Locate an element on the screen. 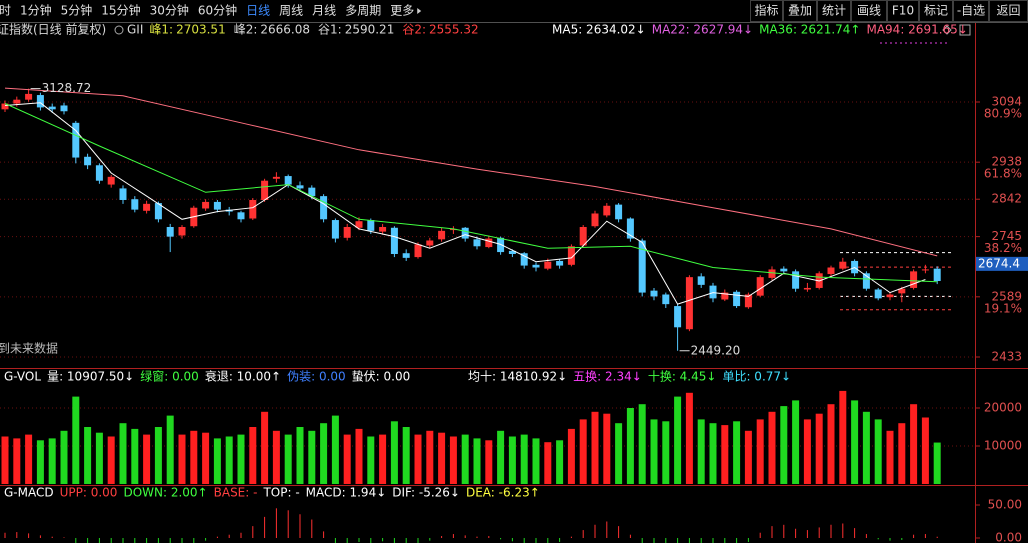 This screenshot has height=543, width=1028. toolbar-tab: 更多 is located at coordinates (402, 11).